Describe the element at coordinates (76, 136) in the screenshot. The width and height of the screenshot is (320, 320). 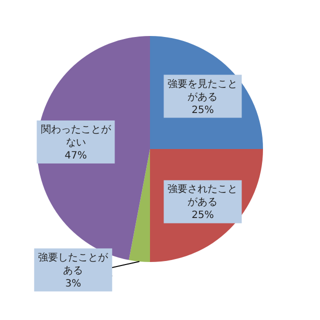
I see `slice-label: 関わったことがない` at that location.